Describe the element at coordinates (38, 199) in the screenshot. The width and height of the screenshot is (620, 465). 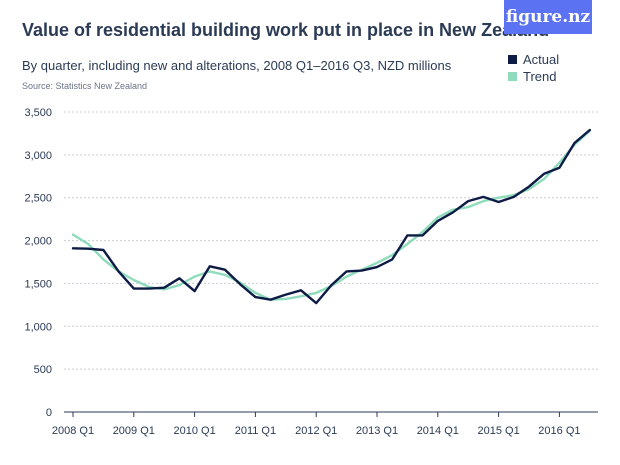
I see `y-tick-label: 2,500` at that location.